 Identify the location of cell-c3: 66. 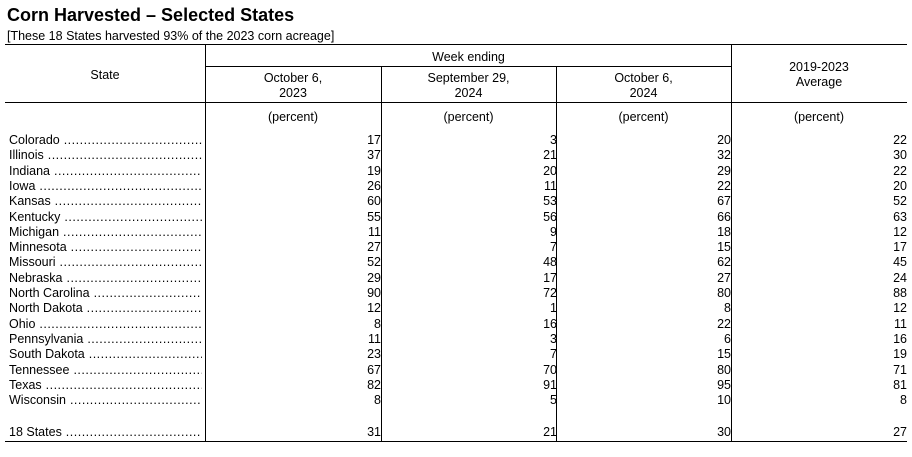
(724, 216).